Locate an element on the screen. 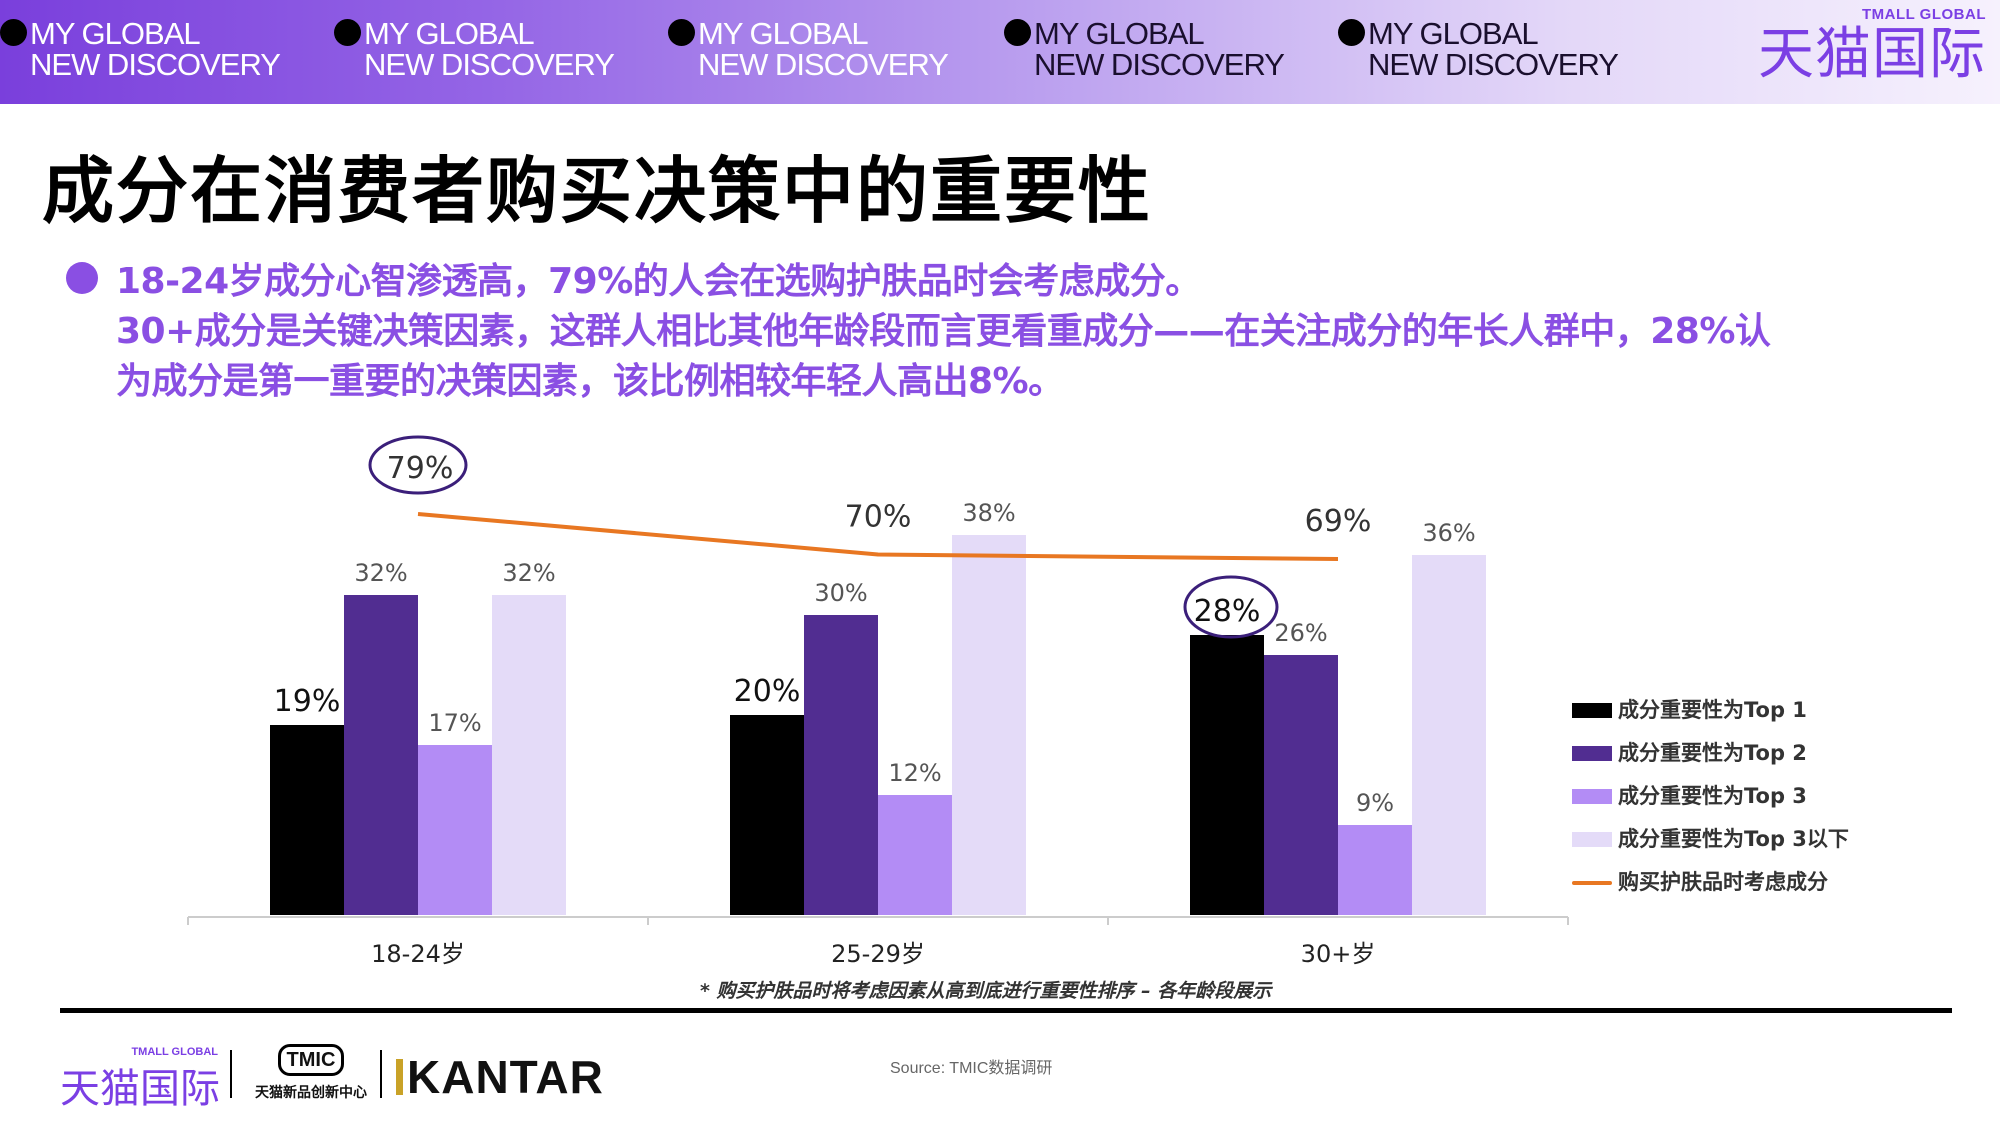  bullet-icon is located at coordinates (82, 278).